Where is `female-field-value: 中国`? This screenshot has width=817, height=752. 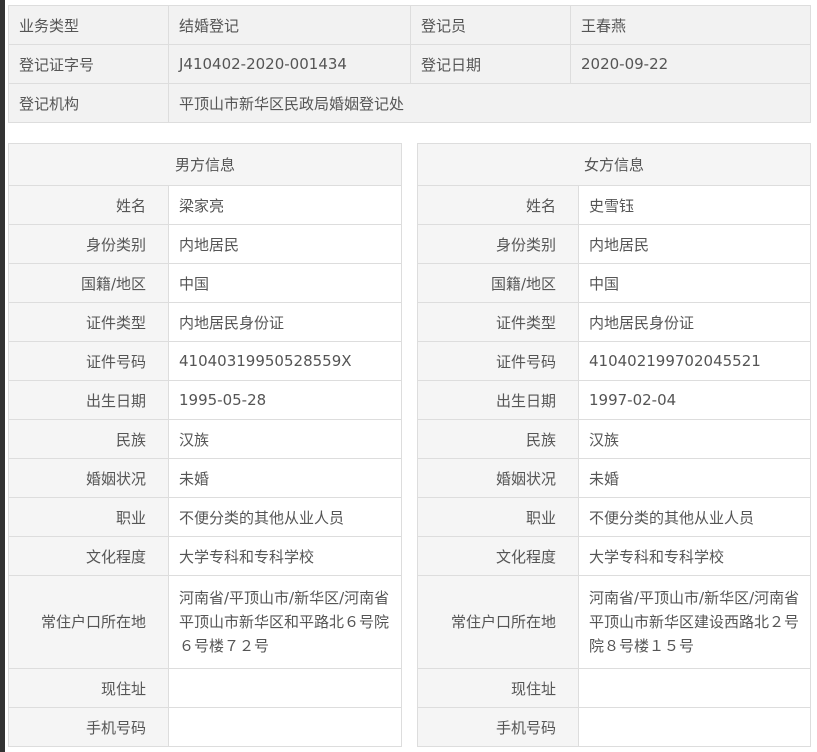 female-field-value: 中国 is located at coordinates (694, 283).